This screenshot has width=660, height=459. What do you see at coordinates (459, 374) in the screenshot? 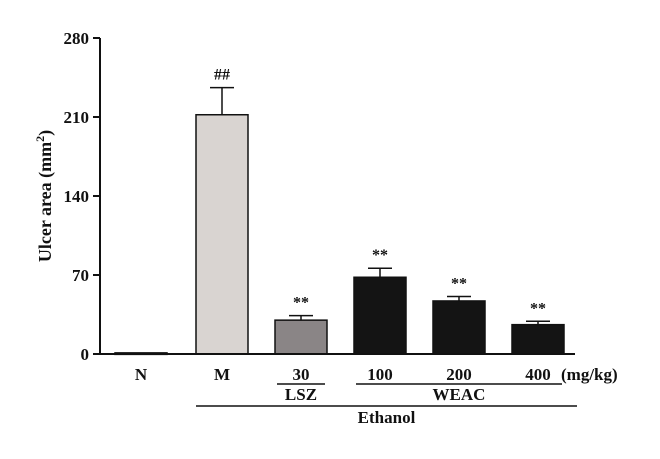
I see `x-tick-label: 200` at bounding box center [459, 374].